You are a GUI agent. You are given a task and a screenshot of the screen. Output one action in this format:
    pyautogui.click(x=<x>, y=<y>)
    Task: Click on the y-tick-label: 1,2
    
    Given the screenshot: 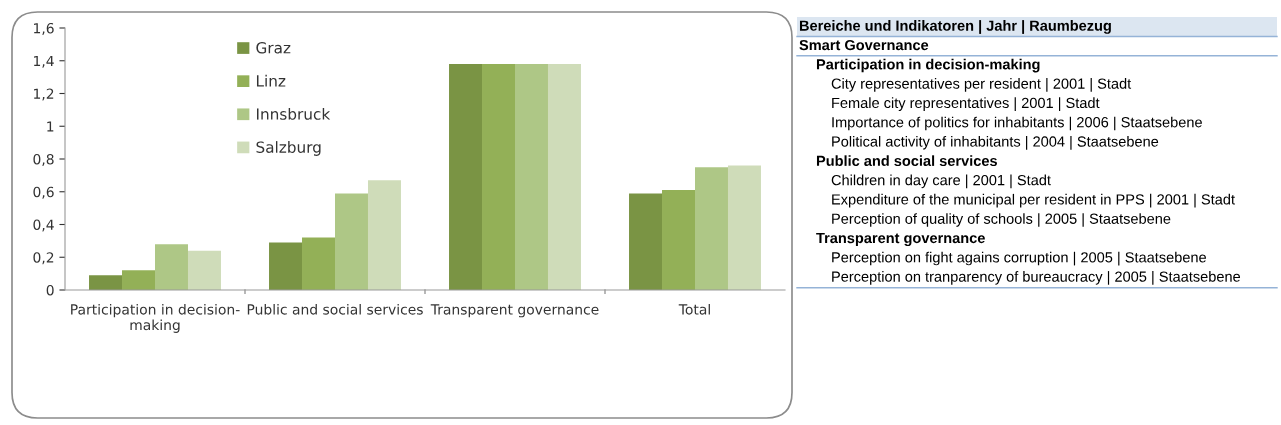 What is the action you would take?
    pyautogui.click(x=44, y=94)
    